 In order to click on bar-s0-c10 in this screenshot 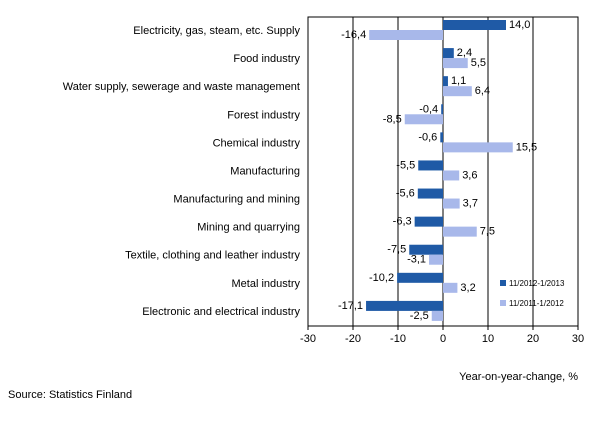, I will do `click(404, 305)`.